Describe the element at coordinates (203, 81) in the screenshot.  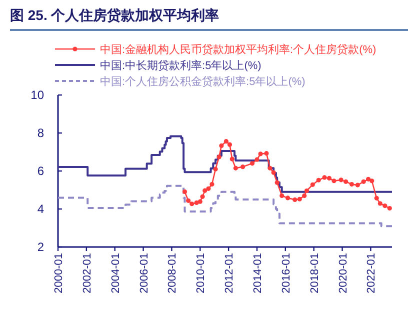
I see `legend-label: 中国:个人住房公积金贷款利率:5年以上(%)` at that location.